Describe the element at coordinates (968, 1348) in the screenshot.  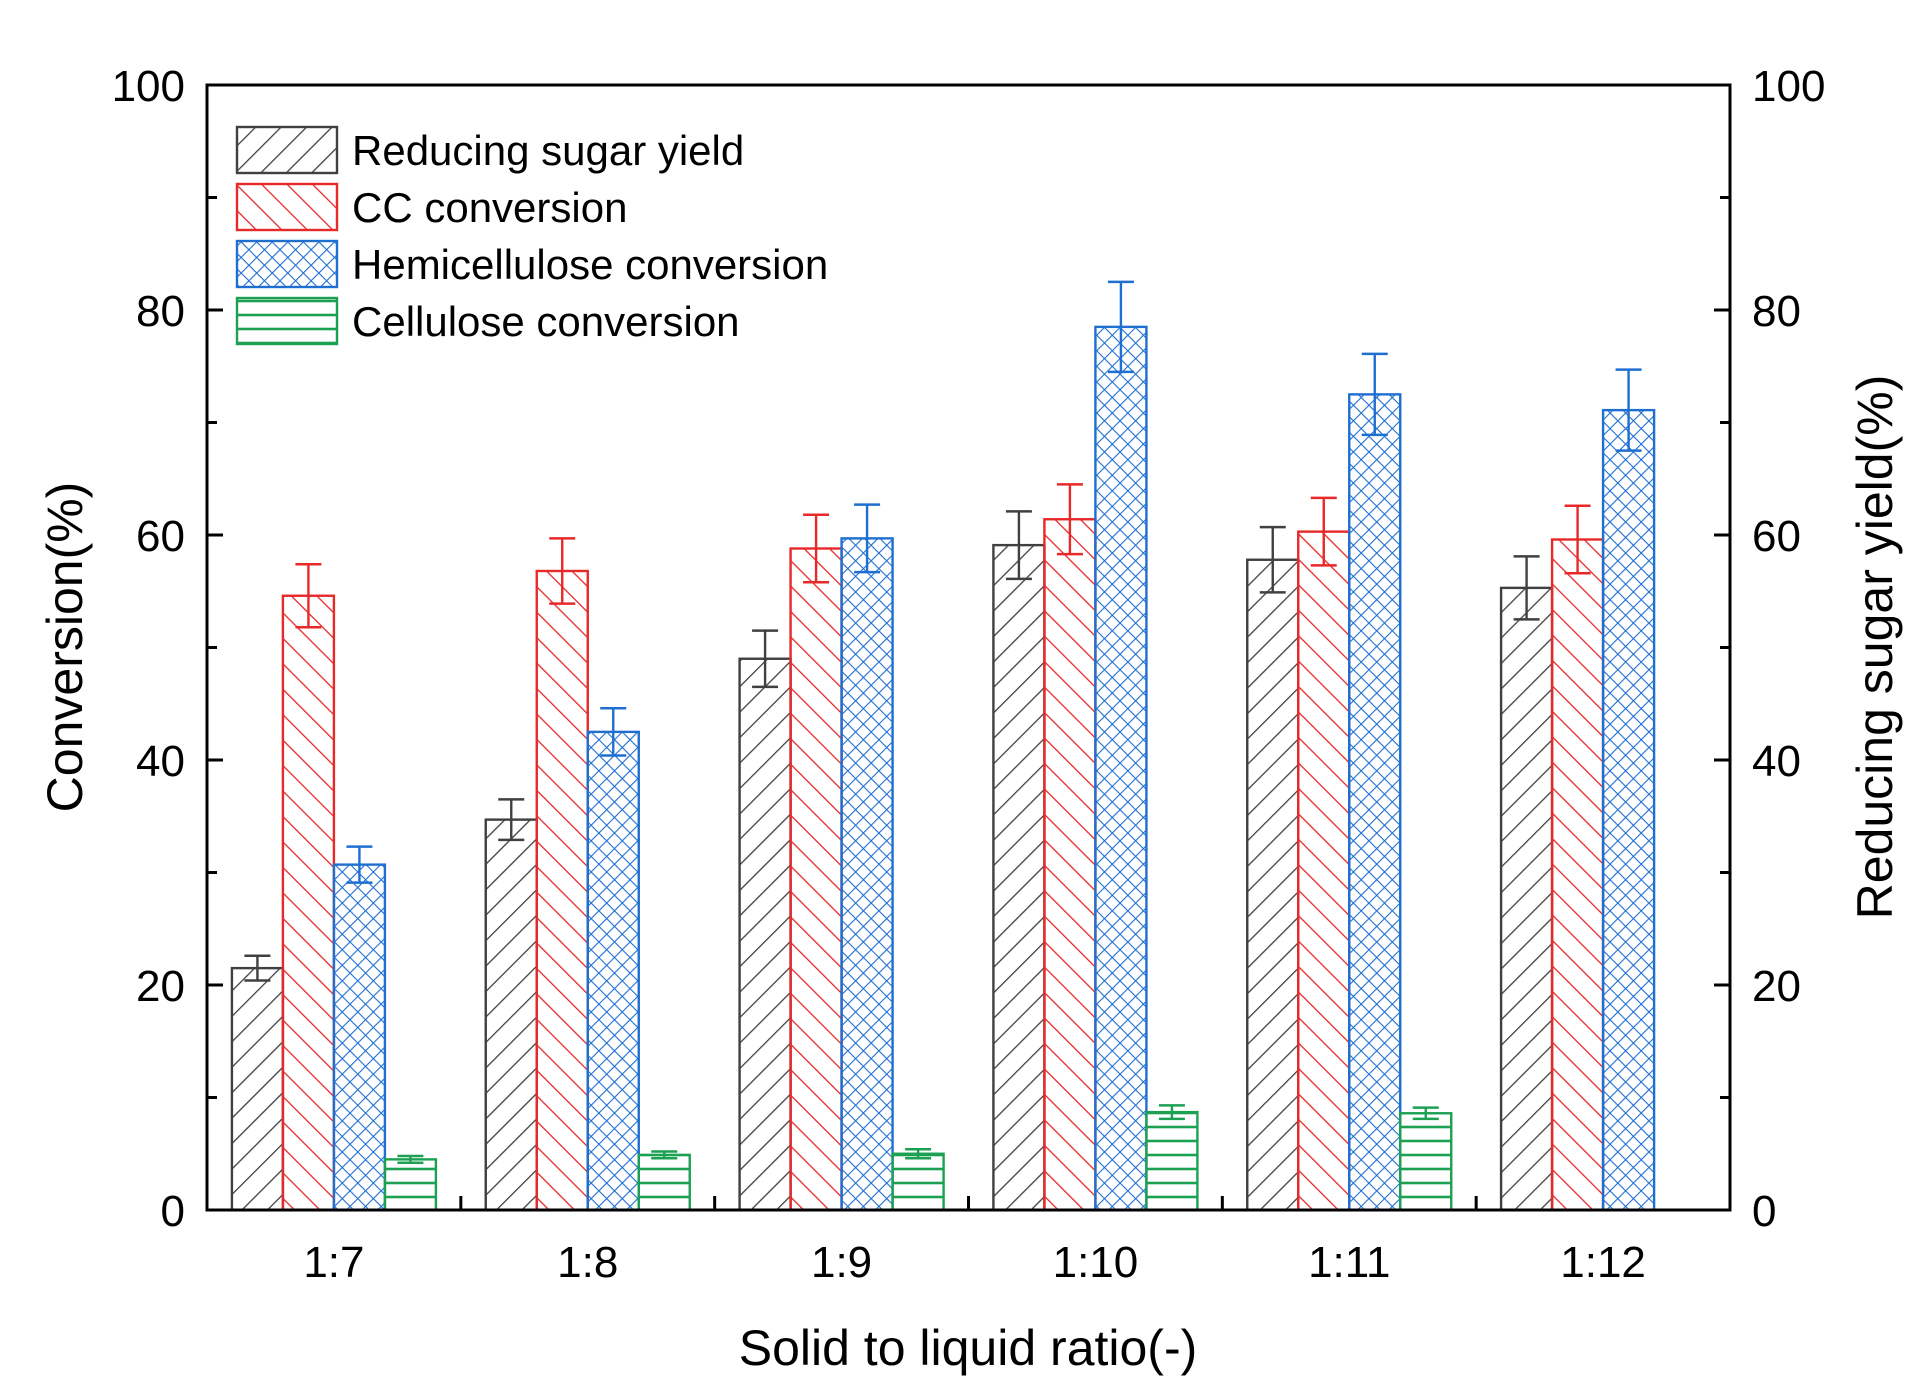
I see `x-axis-title: Solid to liquid ratio(-)` at that location.